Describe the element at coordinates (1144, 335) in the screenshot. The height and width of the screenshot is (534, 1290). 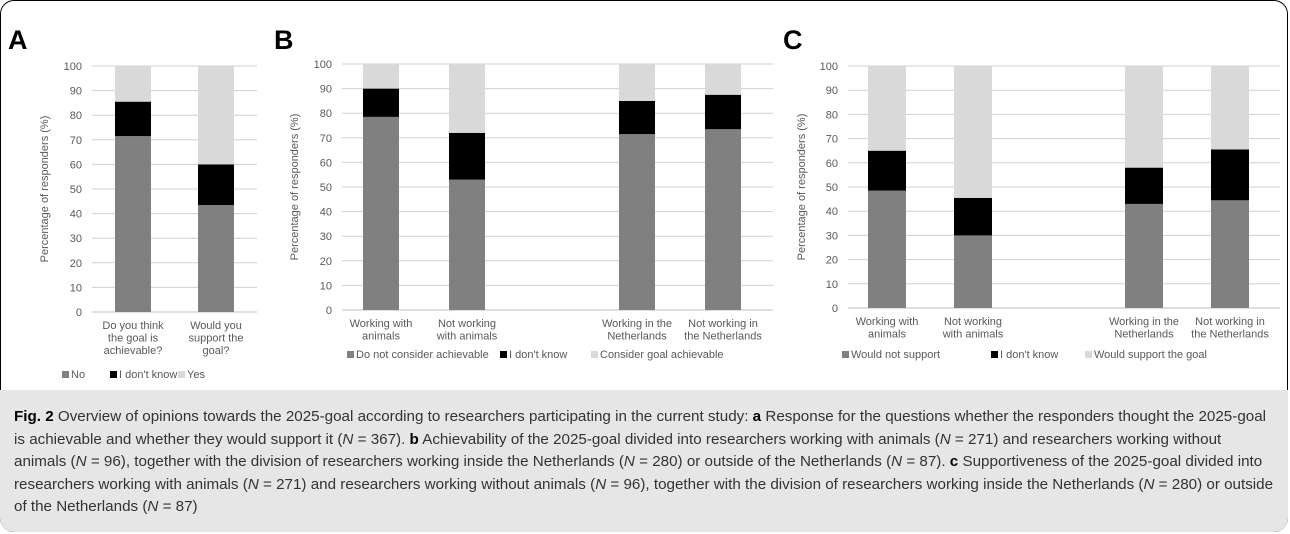
I see `x-category-label: Netherlands` at that location.